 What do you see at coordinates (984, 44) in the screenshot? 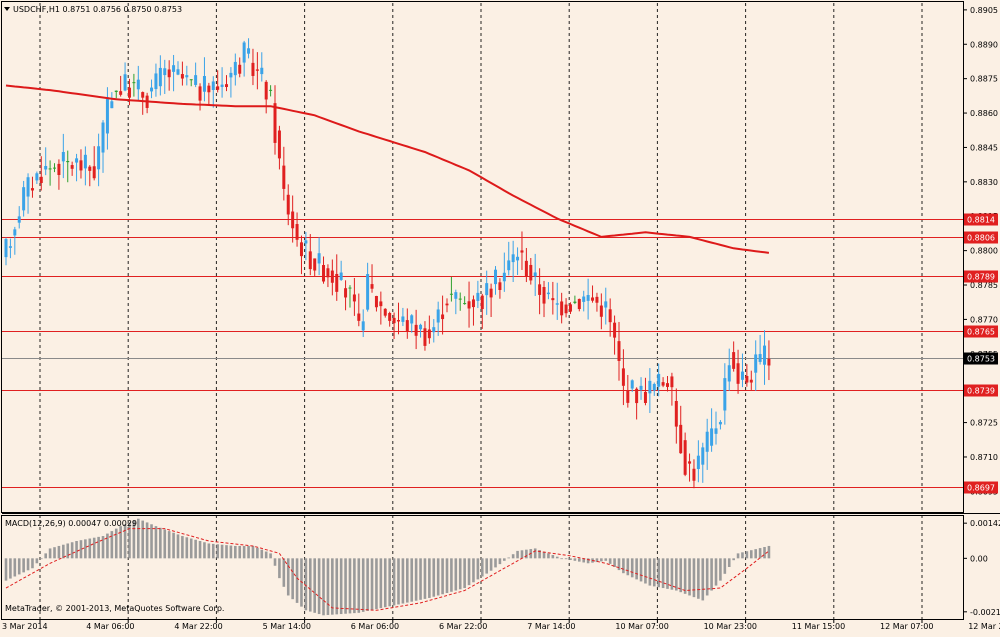
I see `price-tick-label: 0.8890` at bounding box center [984, 44].